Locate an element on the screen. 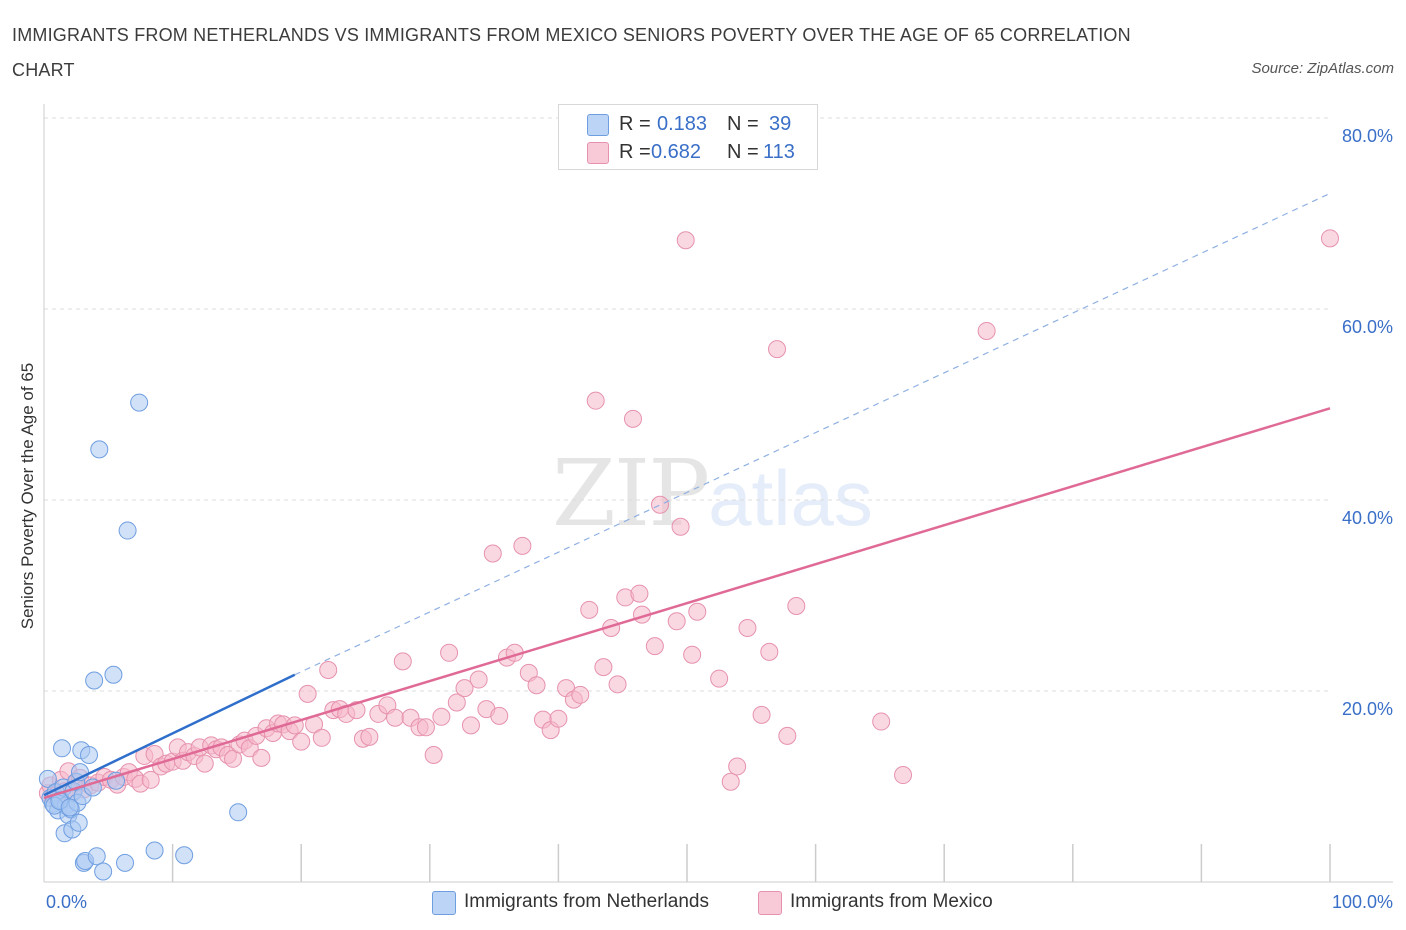  y-tick-label: 80.0% is located at coordinates (1367, 136).